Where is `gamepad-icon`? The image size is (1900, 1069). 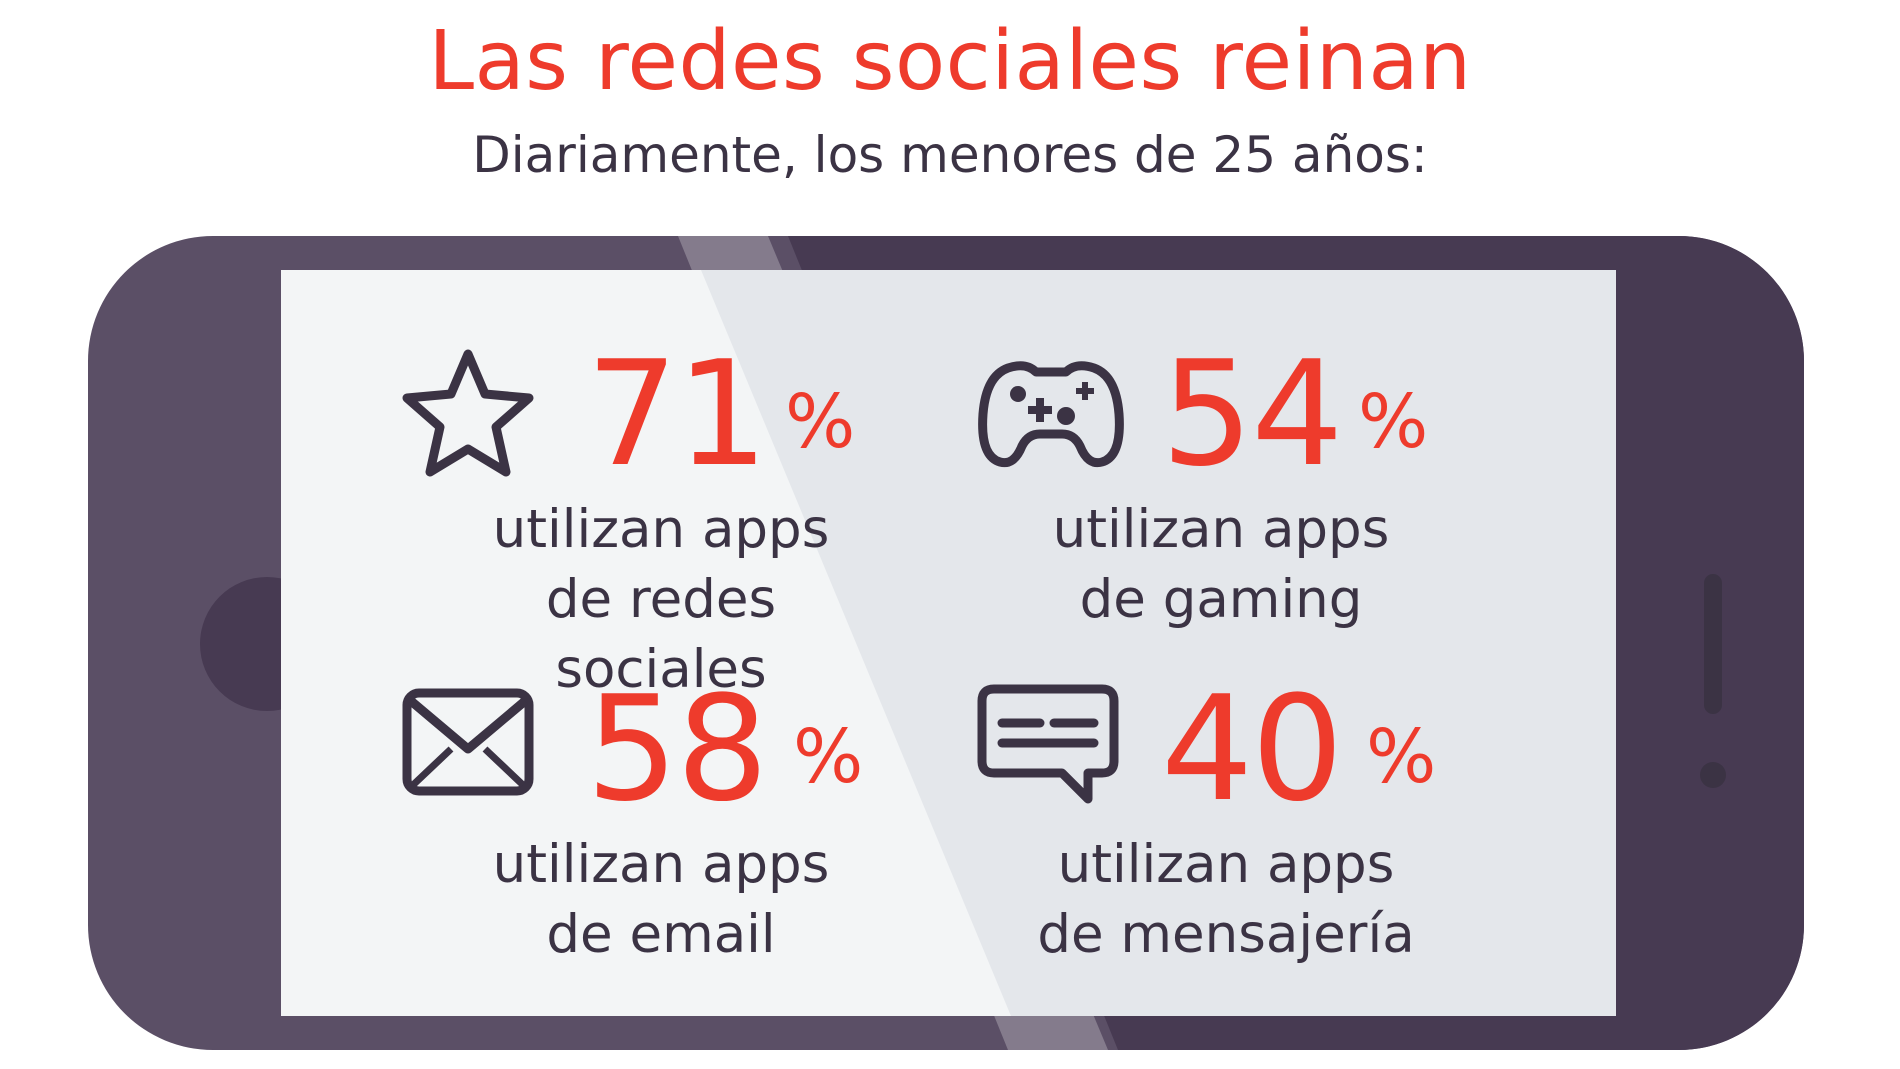
gamepad-icon is located at coordinates (1051, 412).